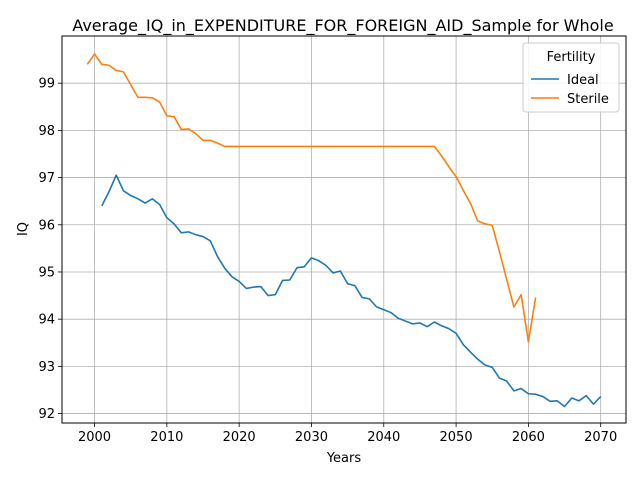 This screenshot has width=640, height=480. I want to click on x-tick-label: 2030, so click(311, 437).